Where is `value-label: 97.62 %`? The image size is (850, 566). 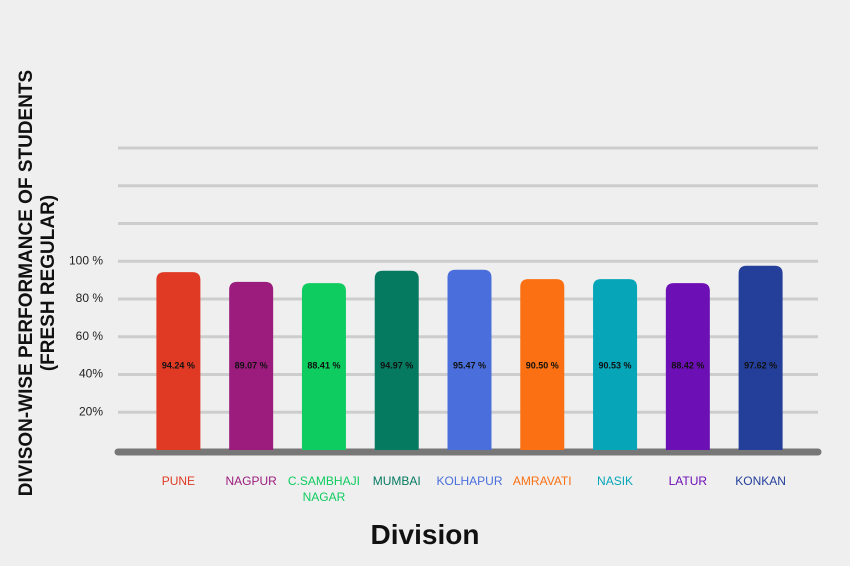 value-label: 97.62 % is located at coordinates (760, 365).